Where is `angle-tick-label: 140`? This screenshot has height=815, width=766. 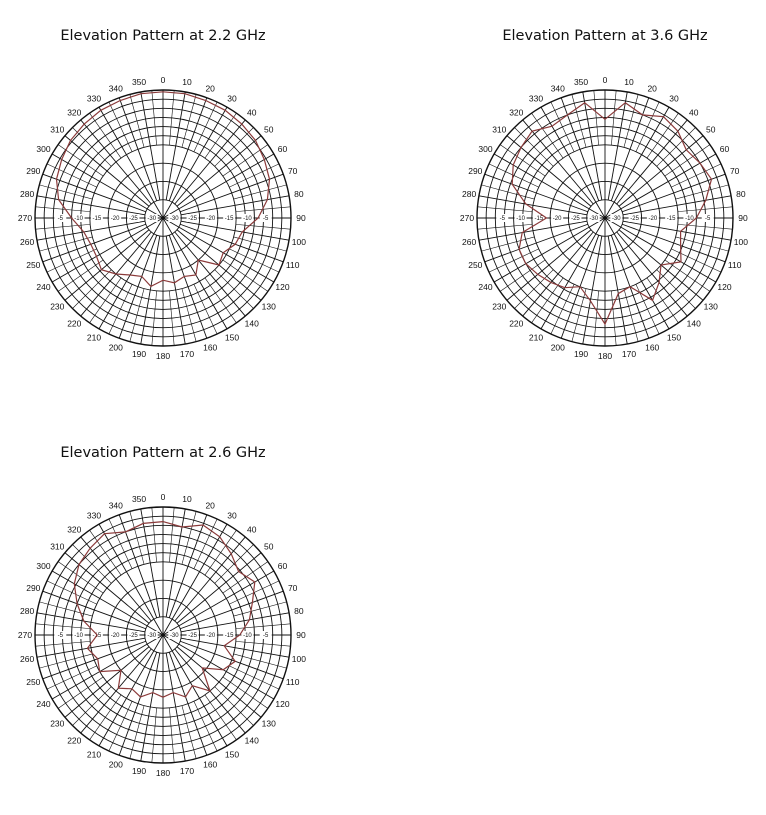 angle-tick-label: 140 is located at coordinates (694, 324).